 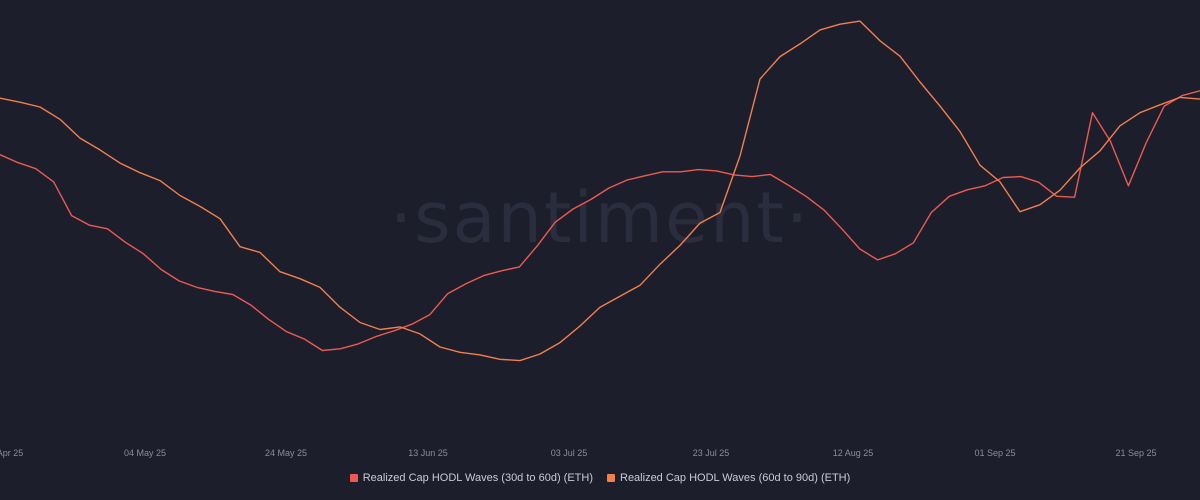 I want to click on x-tick-label: 04 May 25, so click(x=145, y=453).